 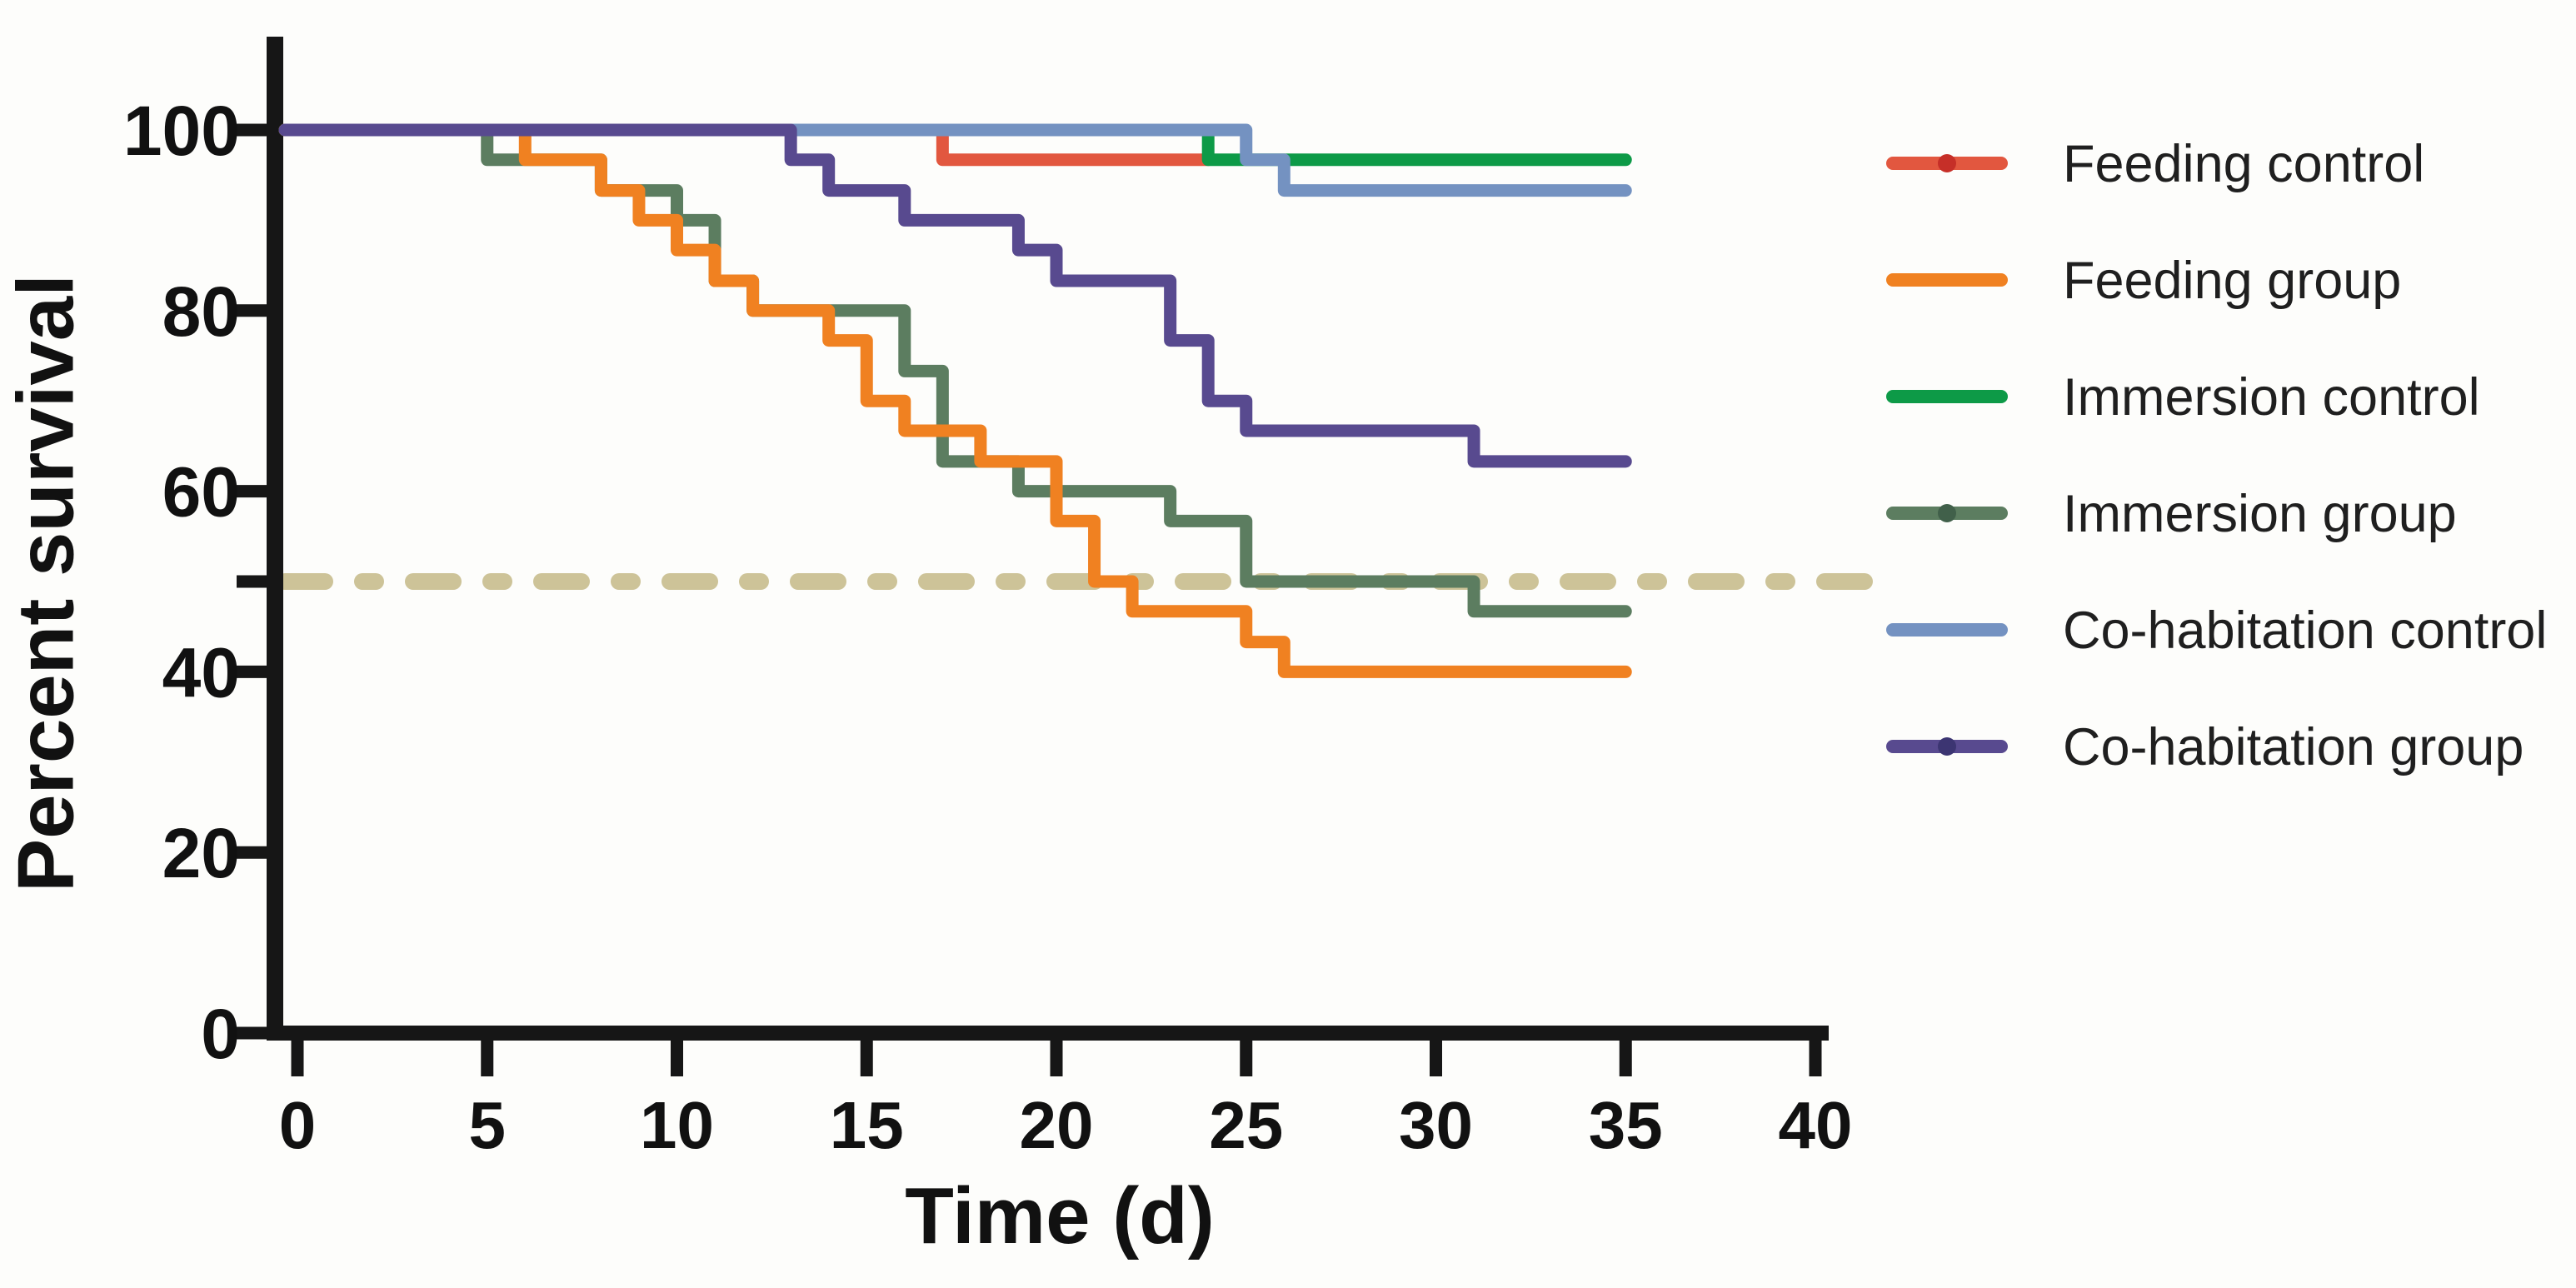 What do you see at coordinates (955, 295) in the screenshot?
I see `series-co-habitation-group` at bounding box center [955, 295].